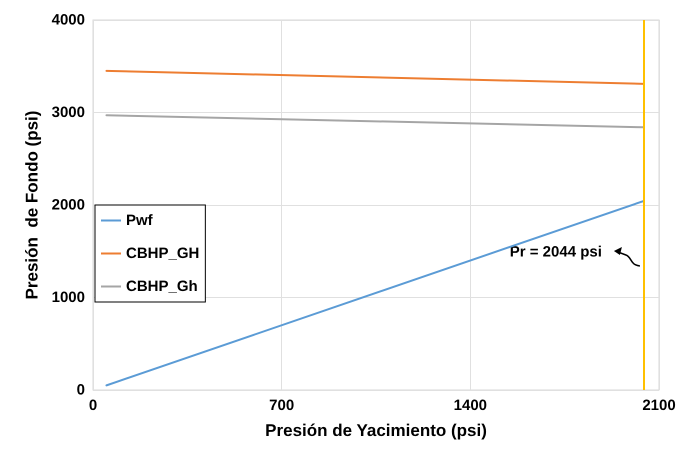 The width and height of the screenshot is (681, 460). Describe the element at coordinates (140, 220) in the screenshot. I see `legend-label: Pwf` at that location.